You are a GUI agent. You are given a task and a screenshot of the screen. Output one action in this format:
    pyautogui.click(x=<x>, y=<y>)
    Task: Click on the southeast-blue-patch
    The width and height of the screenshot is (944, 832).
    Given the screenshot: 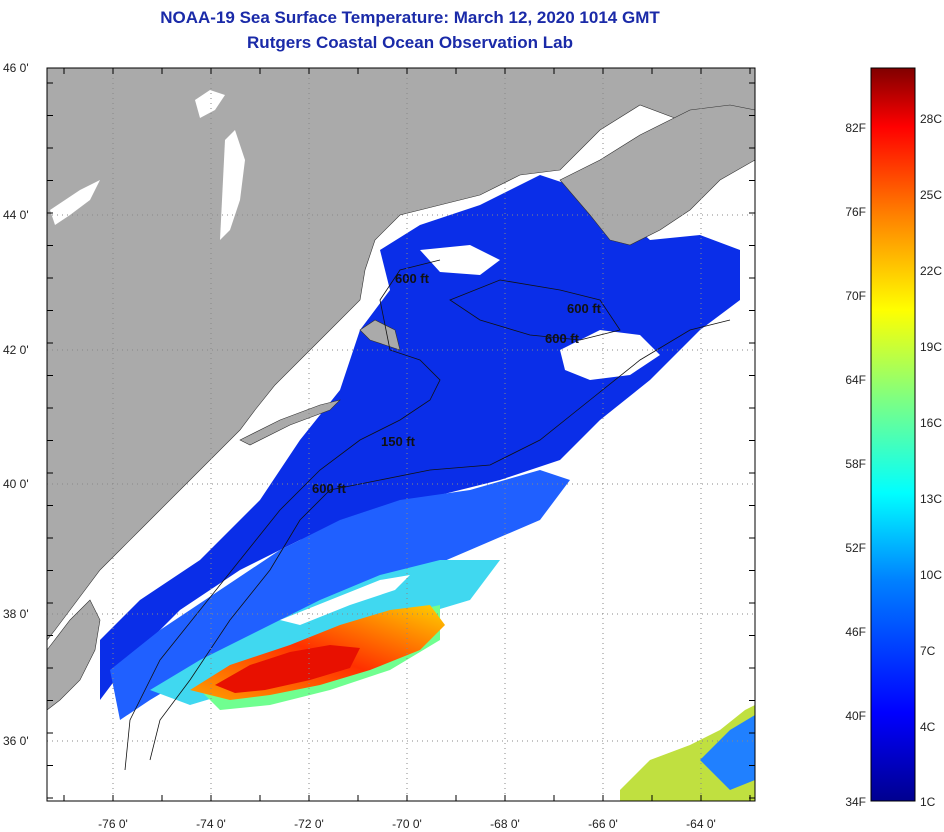 What is the action you would take?
    pyautogui.click(x=727, y=752)
    